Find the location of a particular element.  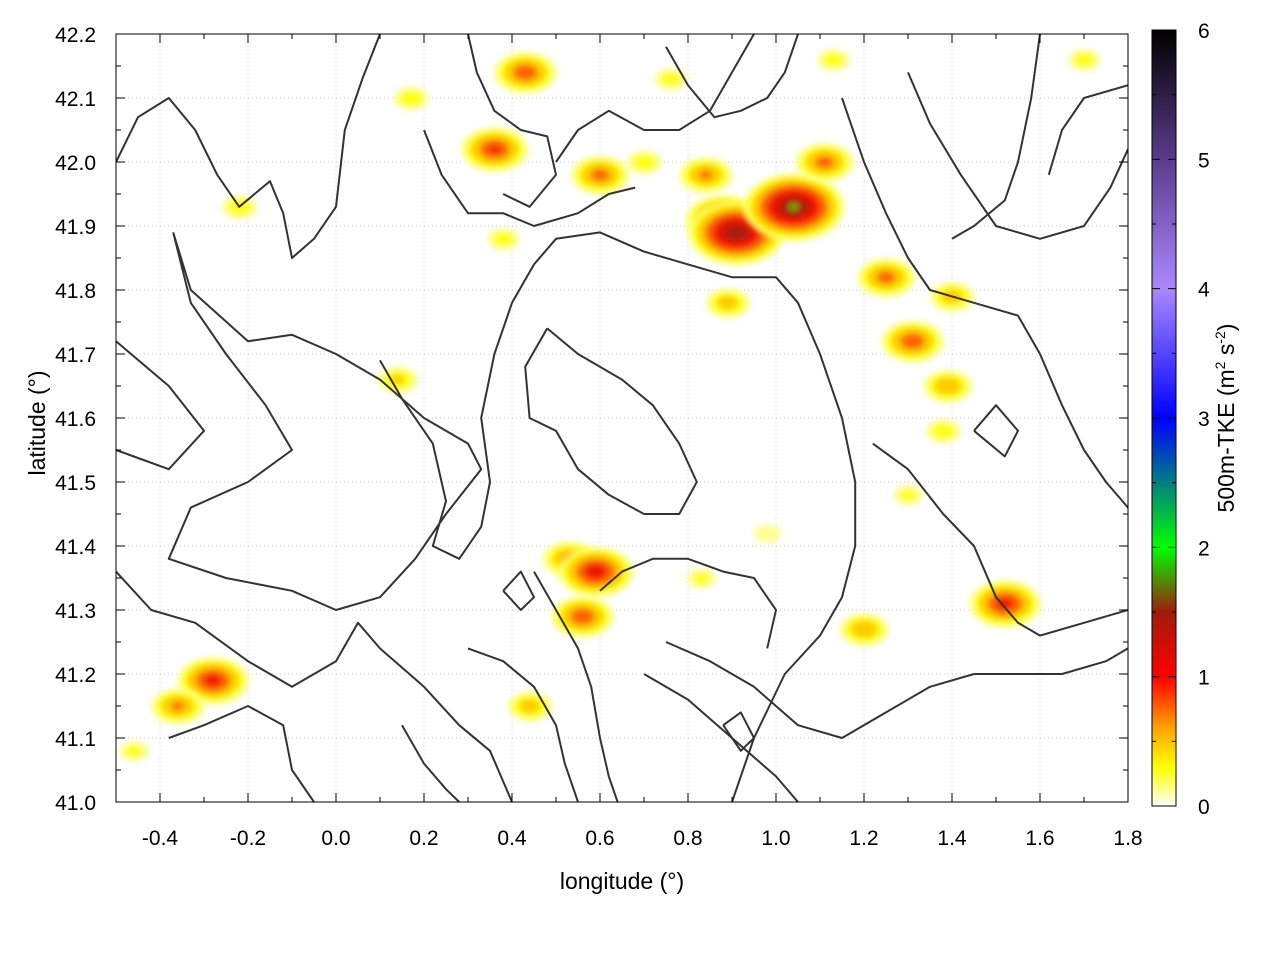

colorbar-tick-label: 1 is located at coordinates (1204, 678).